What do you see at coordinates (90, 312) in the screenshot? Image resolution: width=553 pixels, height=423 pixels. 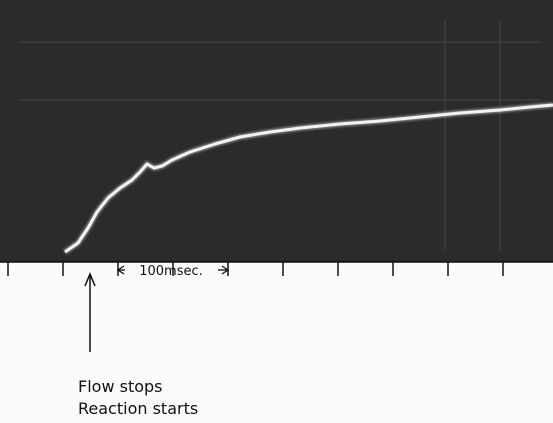 I see `event-arrow` at bounding box center [90, 312].